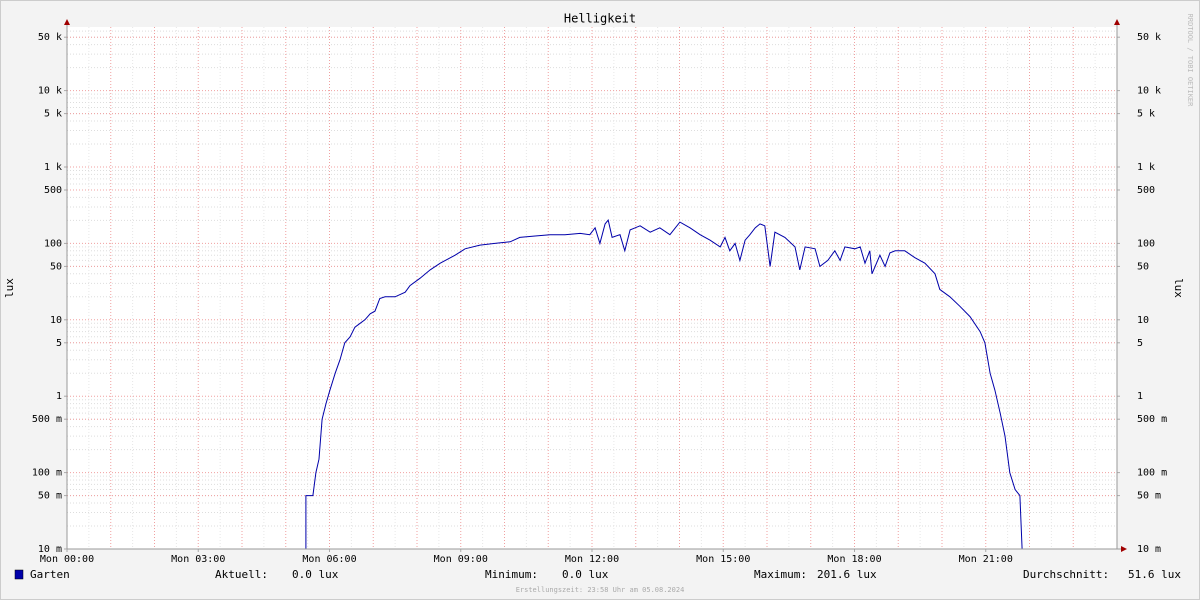 The height and width of the screenshot is (600, 1200). I want to click on y-tick-label: 1 k, so click(53, 167).